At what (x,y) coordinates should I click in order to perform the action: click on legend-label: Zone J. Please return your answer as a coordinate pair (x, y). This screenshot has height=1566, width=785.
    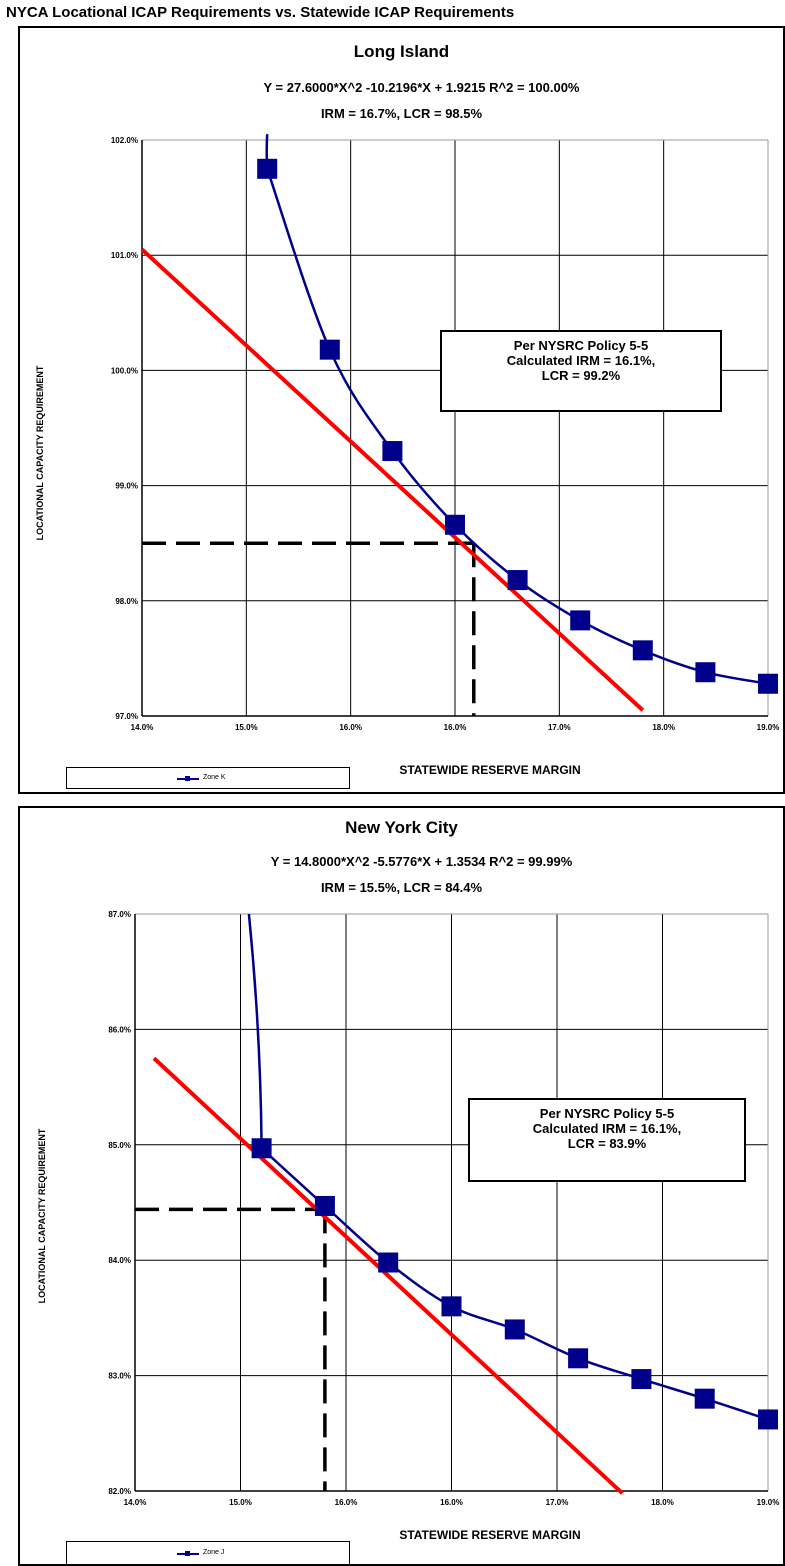
    Looking at the image, I should click on (214, 1552).